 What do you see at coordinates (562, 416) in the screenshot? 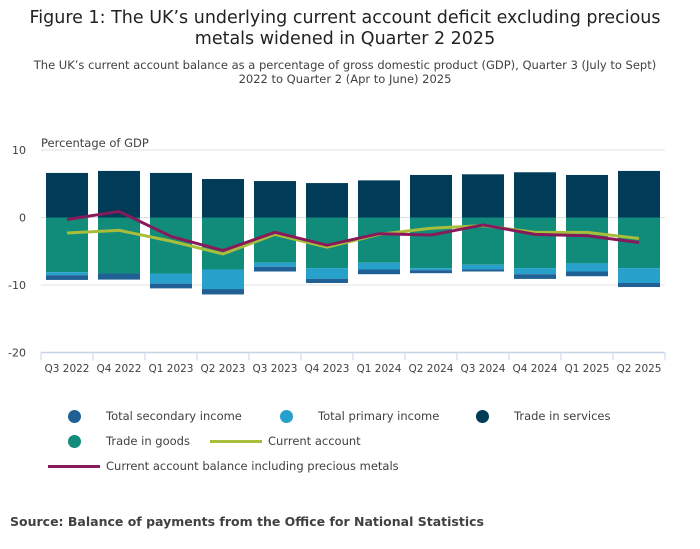
I see `legend-label: Trade in services` at bounding box center [562, 416].